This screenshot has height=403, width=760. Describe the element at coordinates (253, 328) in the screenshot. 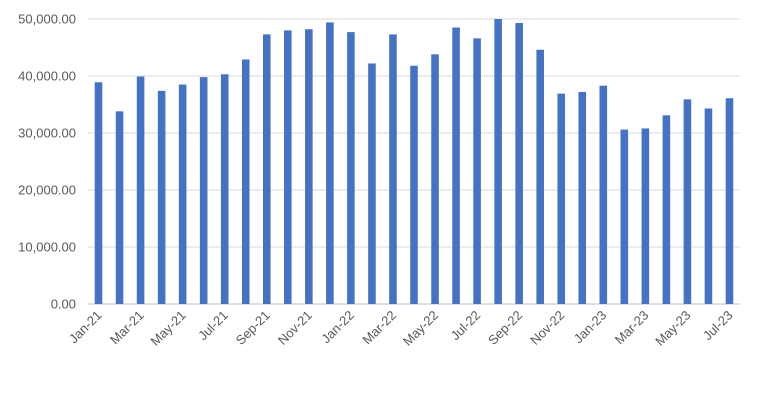

I see `x-tick-label: Sep-21` at that location.